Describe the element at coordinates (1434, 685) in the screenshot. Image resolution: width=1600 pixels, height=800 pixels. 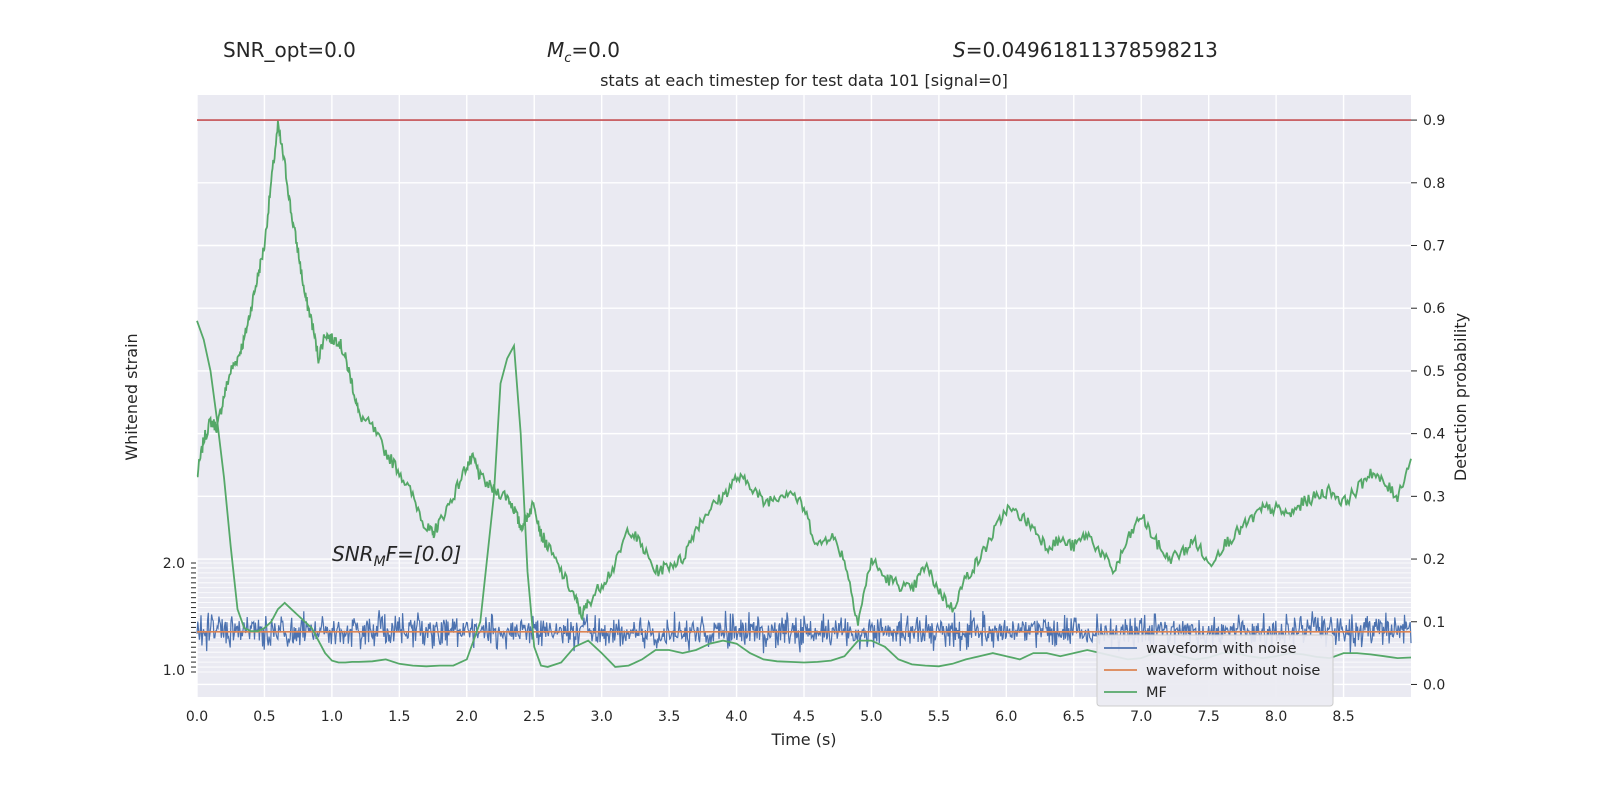
I see `y-tick-label: 0.0` at that location.